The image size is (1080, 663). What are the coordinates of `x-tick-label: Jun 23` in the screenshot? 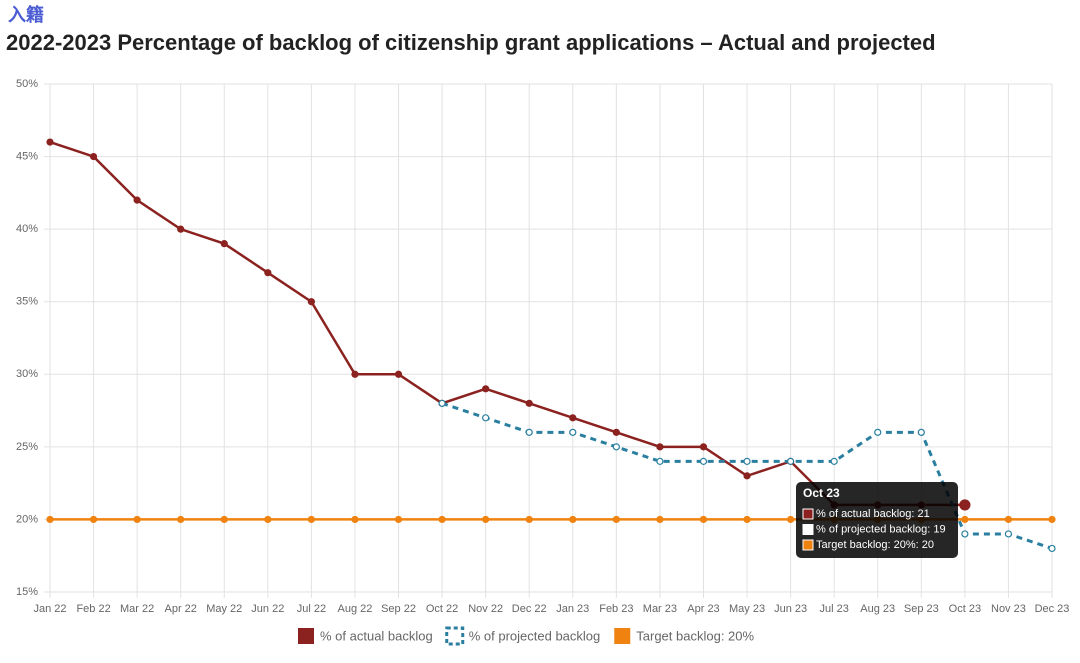 It's located at (790, 609).